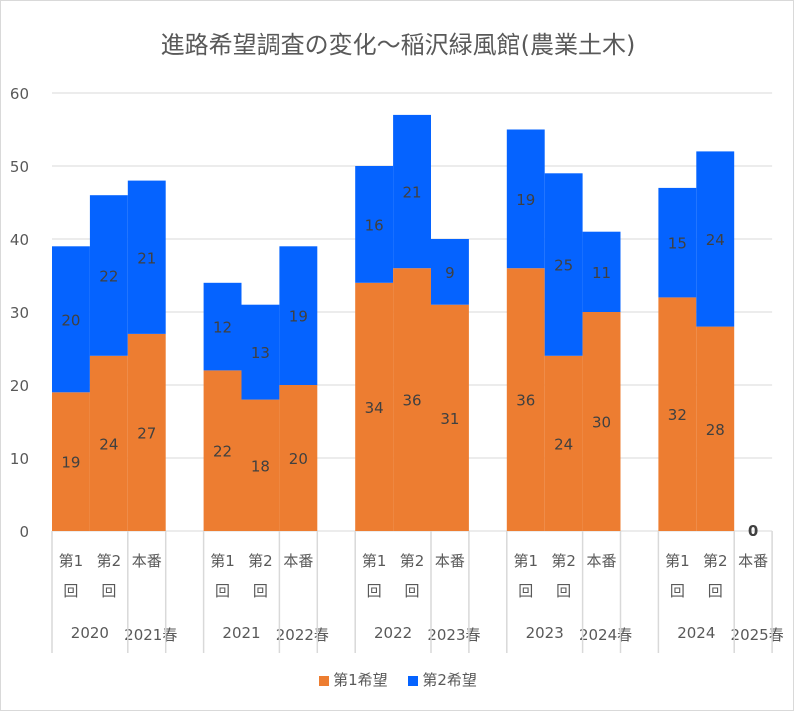 The height and width of the screenshot is (711, 794). I want to click on chart-title: 進路希望調査の変化～稲沢緑風館(農業土木), so click(398, 45).